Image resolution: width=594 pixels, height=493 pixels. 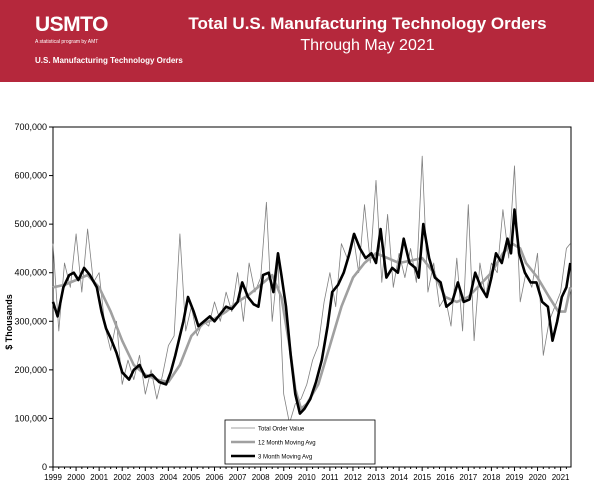 I want to click on y-tick-label: 400,000, so click(x=30, y=273).